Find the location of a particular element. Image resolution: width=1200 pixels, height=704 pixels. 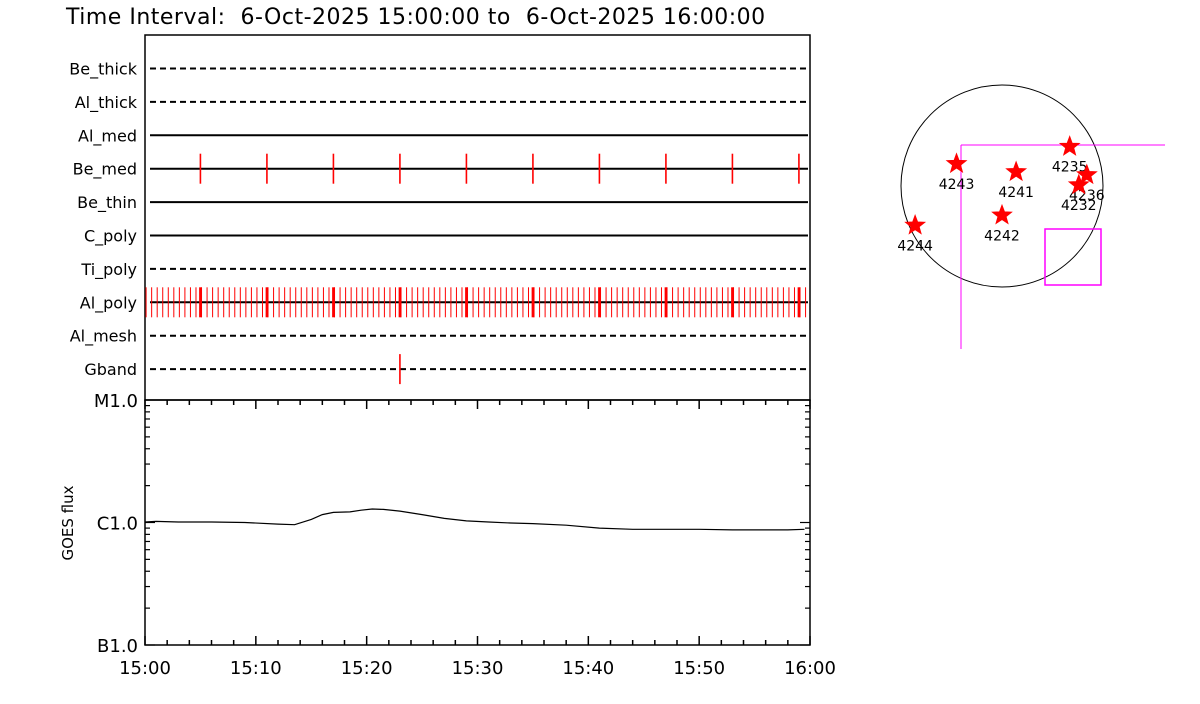

channel-label: Al_mesh is located at coordinates (103, 337).